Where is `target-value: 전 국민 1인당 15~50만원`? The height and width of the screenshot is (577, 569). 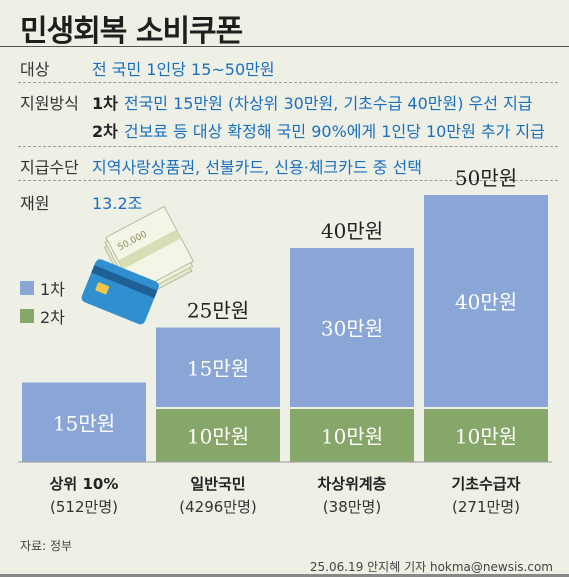
target-value: 전 국민 1인당 15~50만원 is located at coordinates (183, 69).